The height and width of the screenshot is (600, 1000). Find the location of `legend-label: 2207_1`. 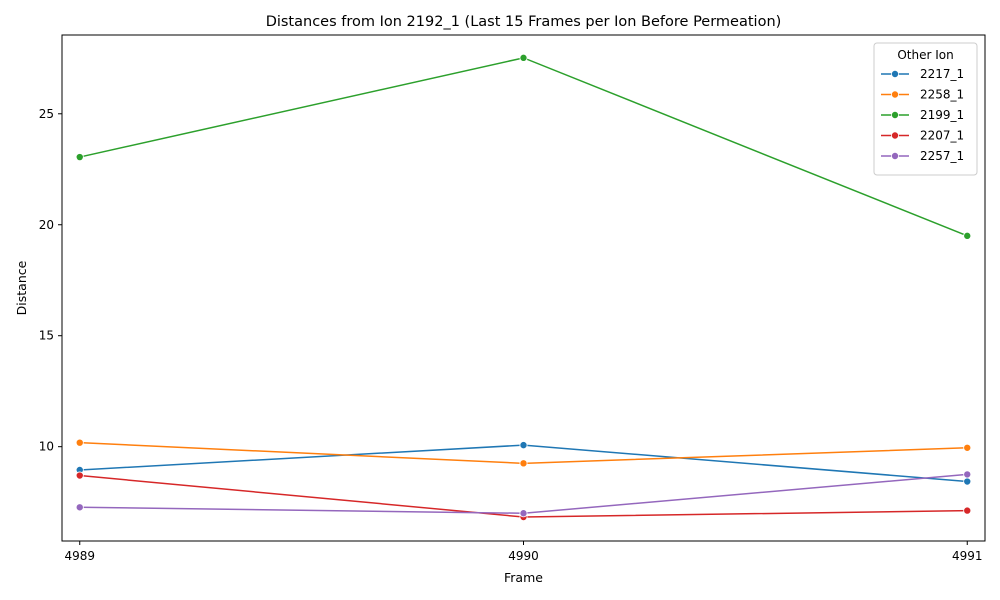

legend-label: 2207_1 is located at coordinates (942, 136).